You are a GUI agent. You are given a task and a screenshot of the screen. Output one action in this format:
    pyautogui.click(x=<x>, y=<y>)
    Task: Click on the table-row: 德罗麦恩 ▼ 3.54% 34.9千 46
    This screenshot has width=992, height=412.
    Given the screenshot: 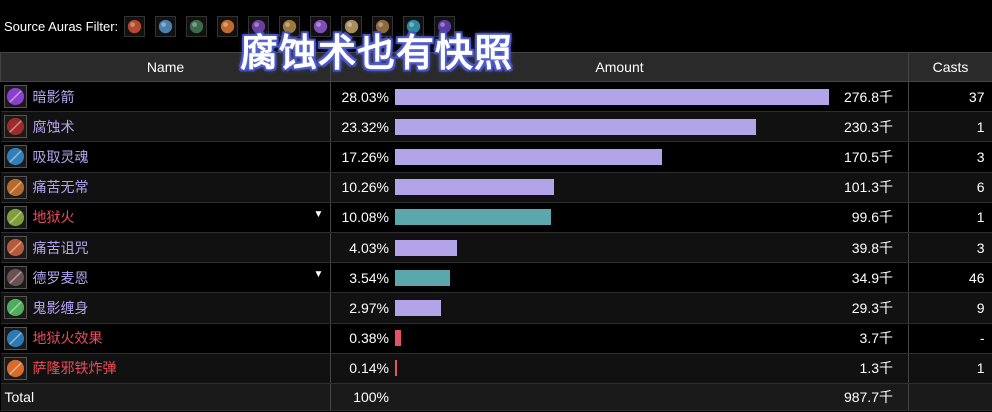 What is the action you would take?
    pyautogui.click(x=496, y=278)
    